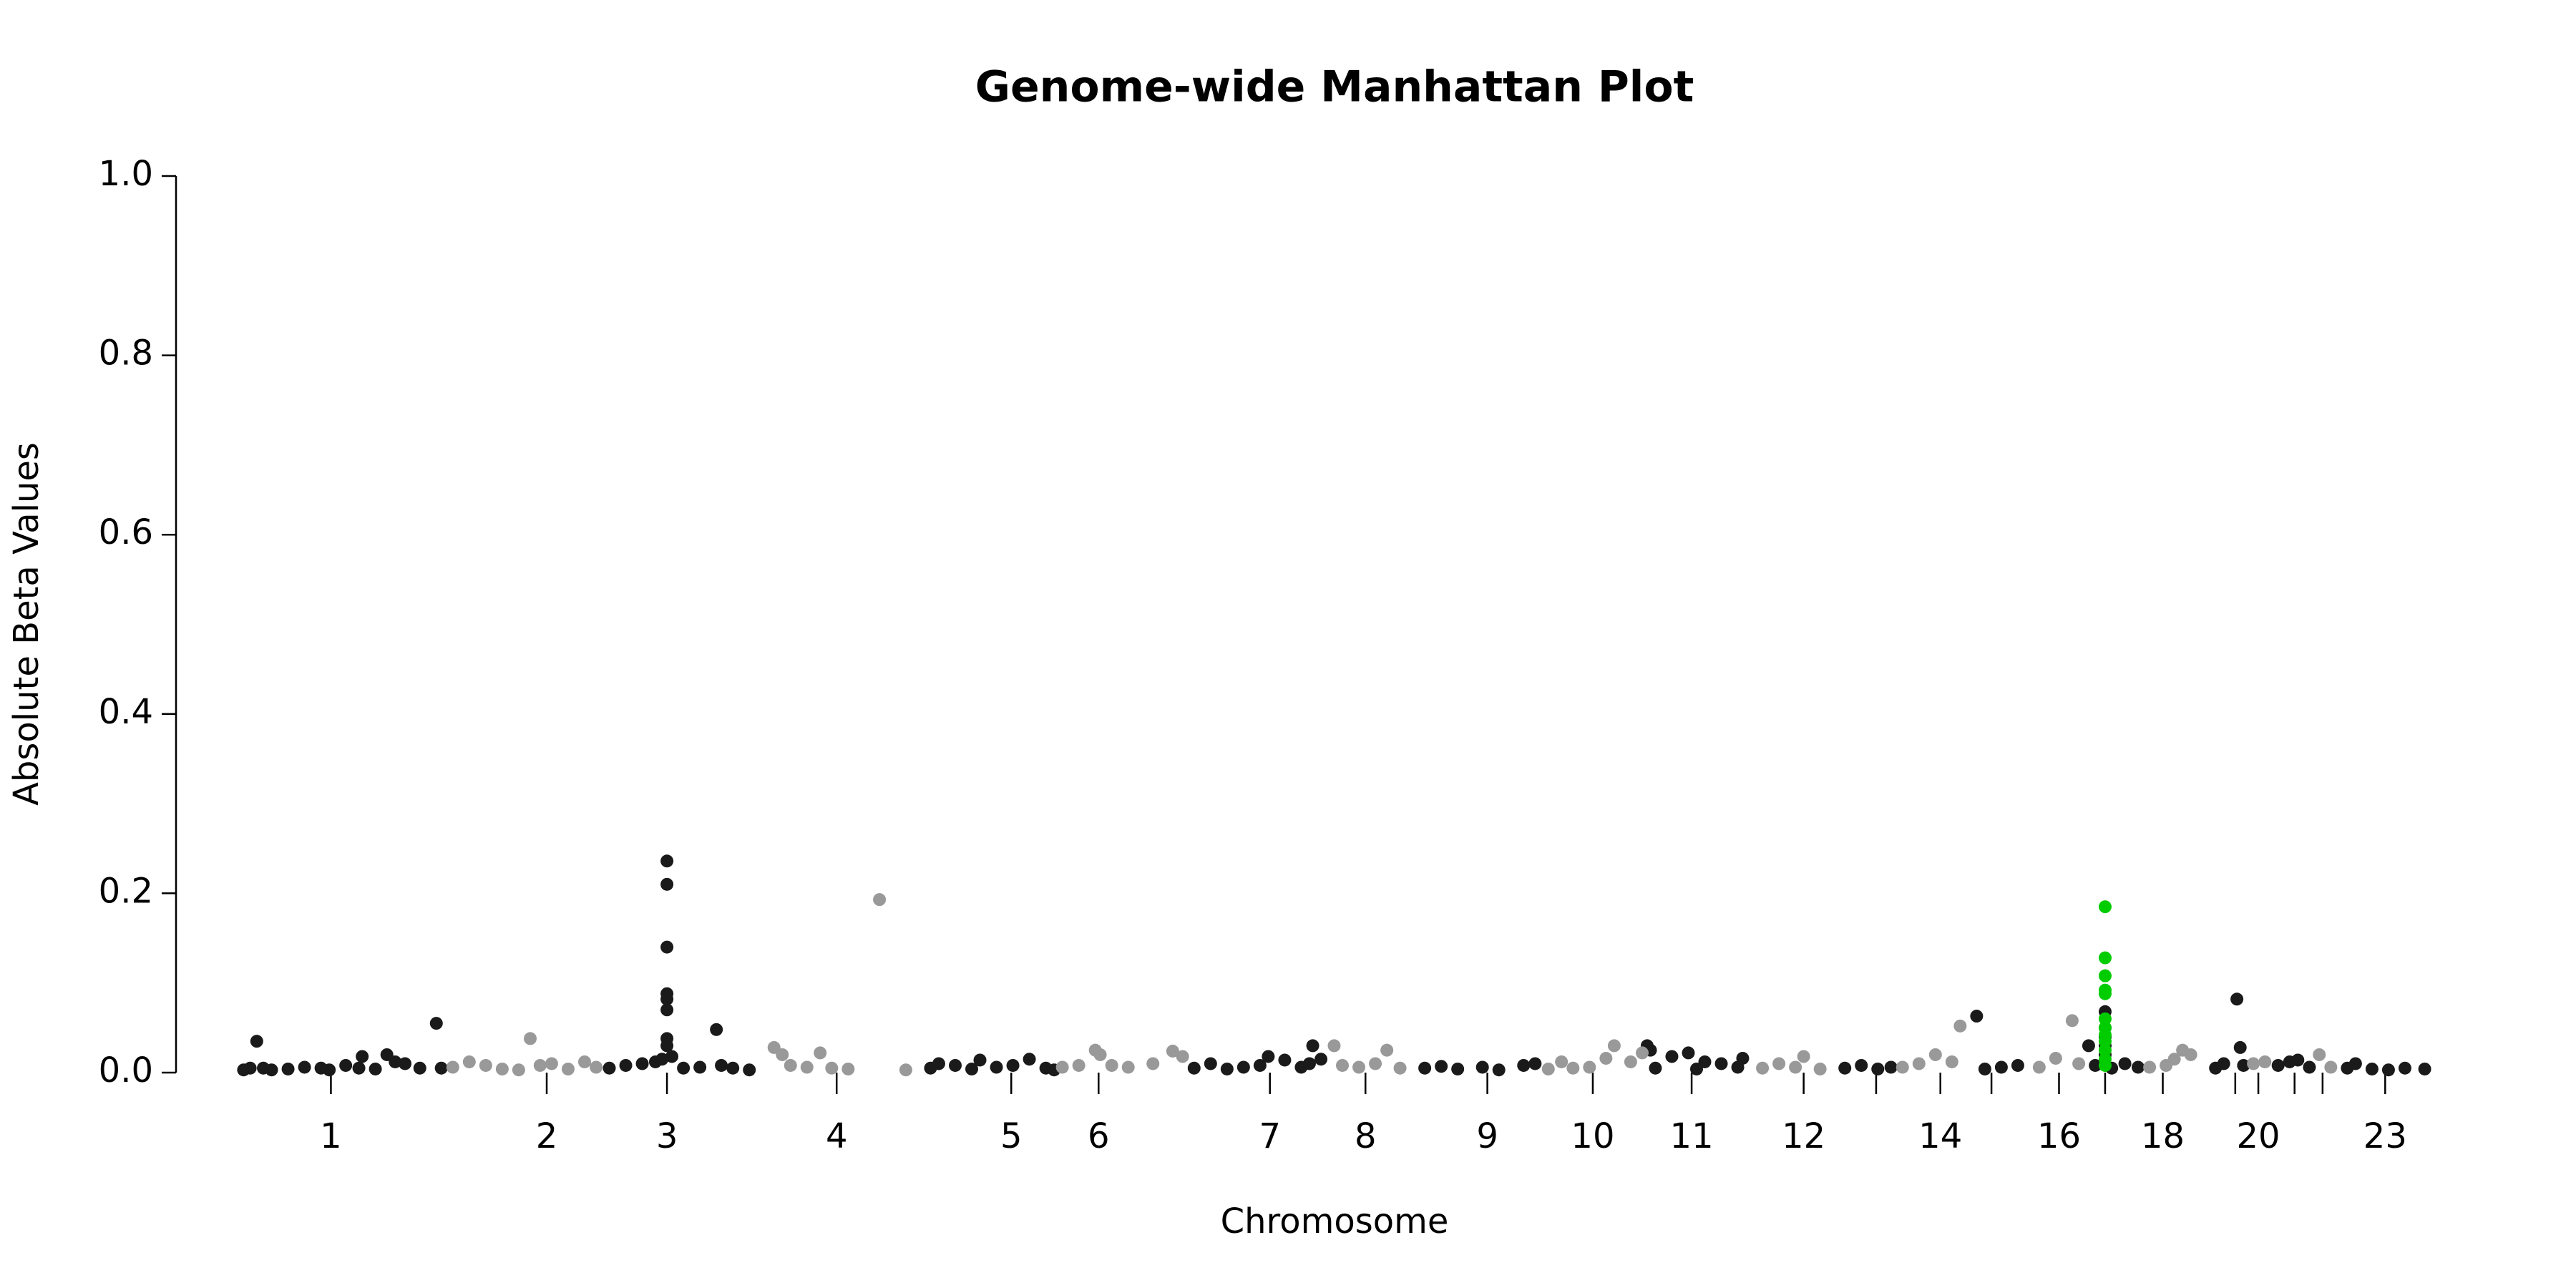  I want to click on x-tick-label: 11, so click(1692, 1136).